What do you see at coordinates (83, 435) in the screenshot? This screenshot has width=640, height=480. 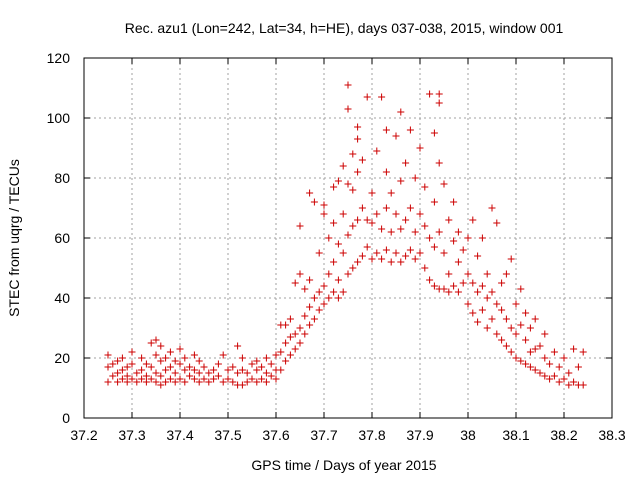 I see `x-tick-label: 37.2` at bounding box center [83, 435].